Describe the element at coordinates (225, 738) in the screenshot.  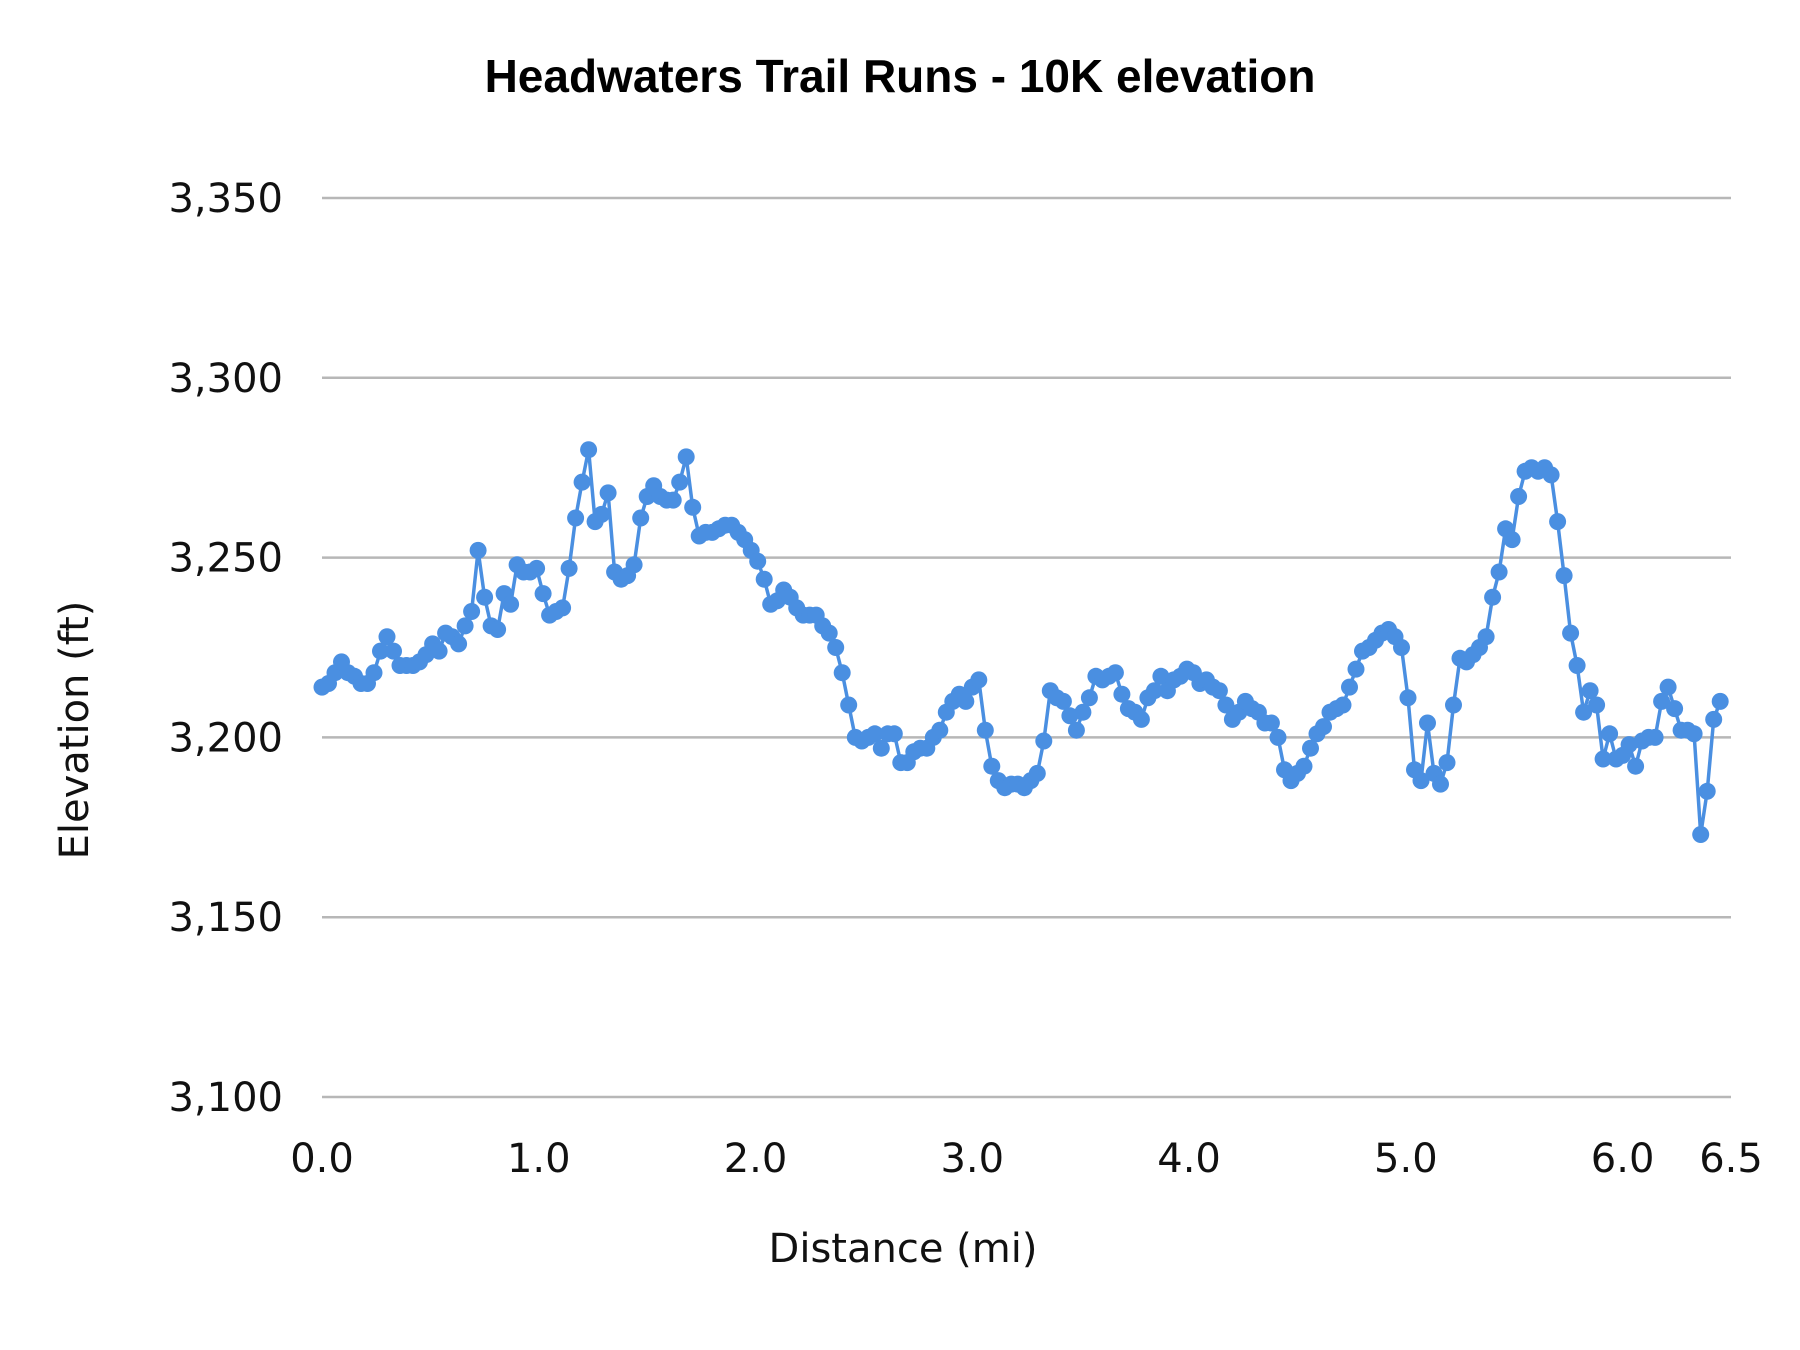
I see `y-tick-label: 3,200` at that location.